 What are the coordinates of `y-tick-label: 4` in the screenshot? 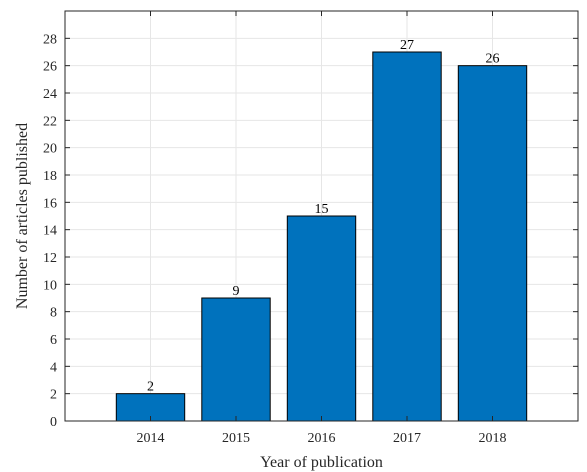 It's located at (53, 367).